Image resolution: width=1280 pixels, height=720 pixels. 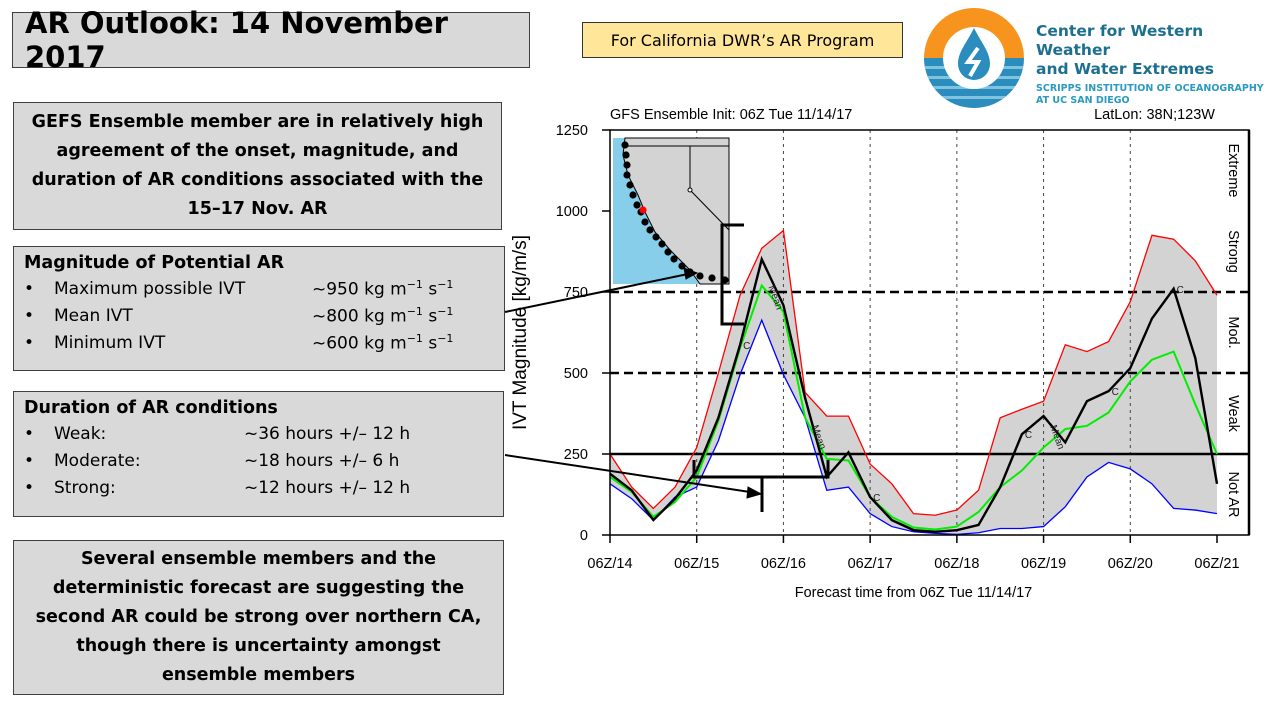 I want to click on item-label: Maximum possible IVT, so click(x=150, y=288).